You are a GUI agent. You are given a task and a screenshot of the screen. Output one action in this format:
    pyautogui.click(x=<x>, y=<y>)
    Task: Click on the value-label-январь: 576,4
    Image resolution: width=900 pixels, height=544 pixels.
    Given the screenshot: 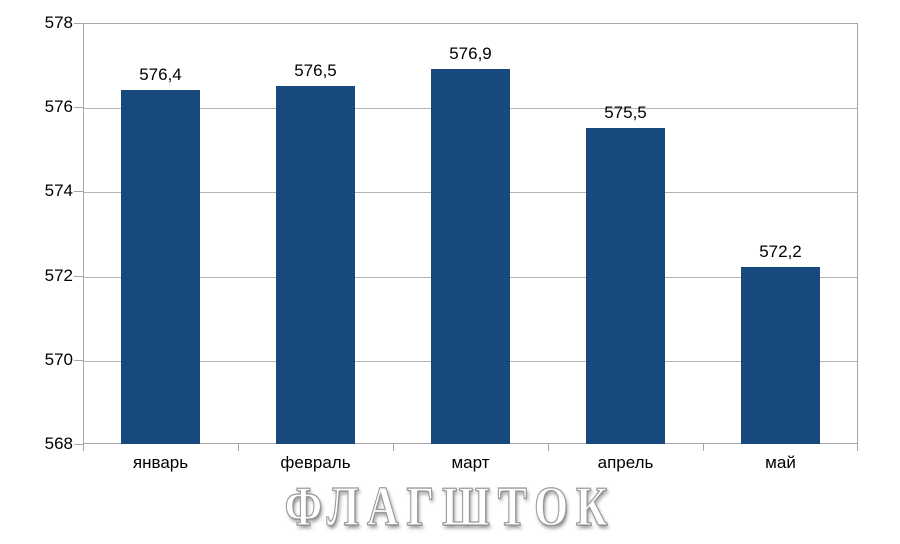 What is the action you would take?
    pyautogui.click(x=160, y=75)
    